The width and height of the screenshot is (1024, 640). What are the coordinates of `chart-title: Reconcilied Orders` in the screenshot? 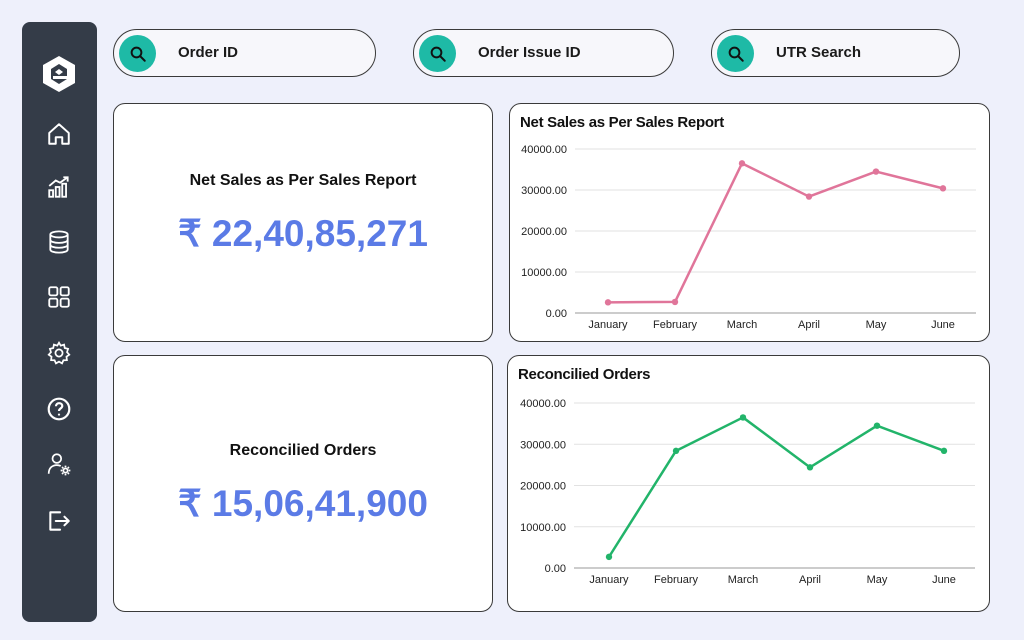 It's located at (584, 374).